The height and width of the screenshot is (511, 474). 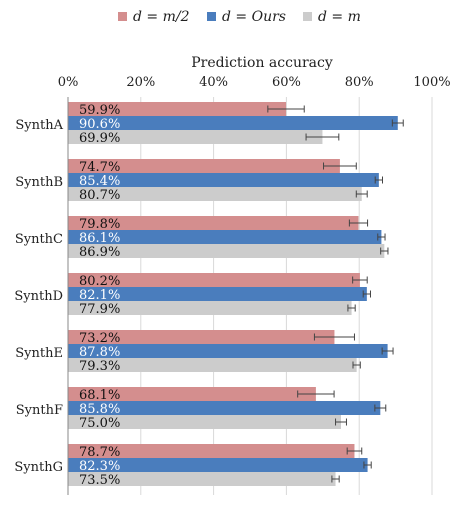 I want to click on bar-SynthF-s2, so click(x=224, y=408).